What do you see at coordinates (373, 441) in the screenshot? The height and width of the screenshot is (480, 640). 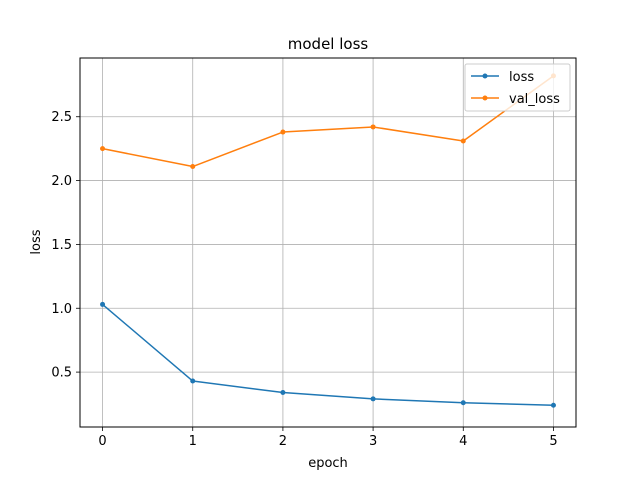 I see `x-tick-label: 3` at bounding box center [373, 441].